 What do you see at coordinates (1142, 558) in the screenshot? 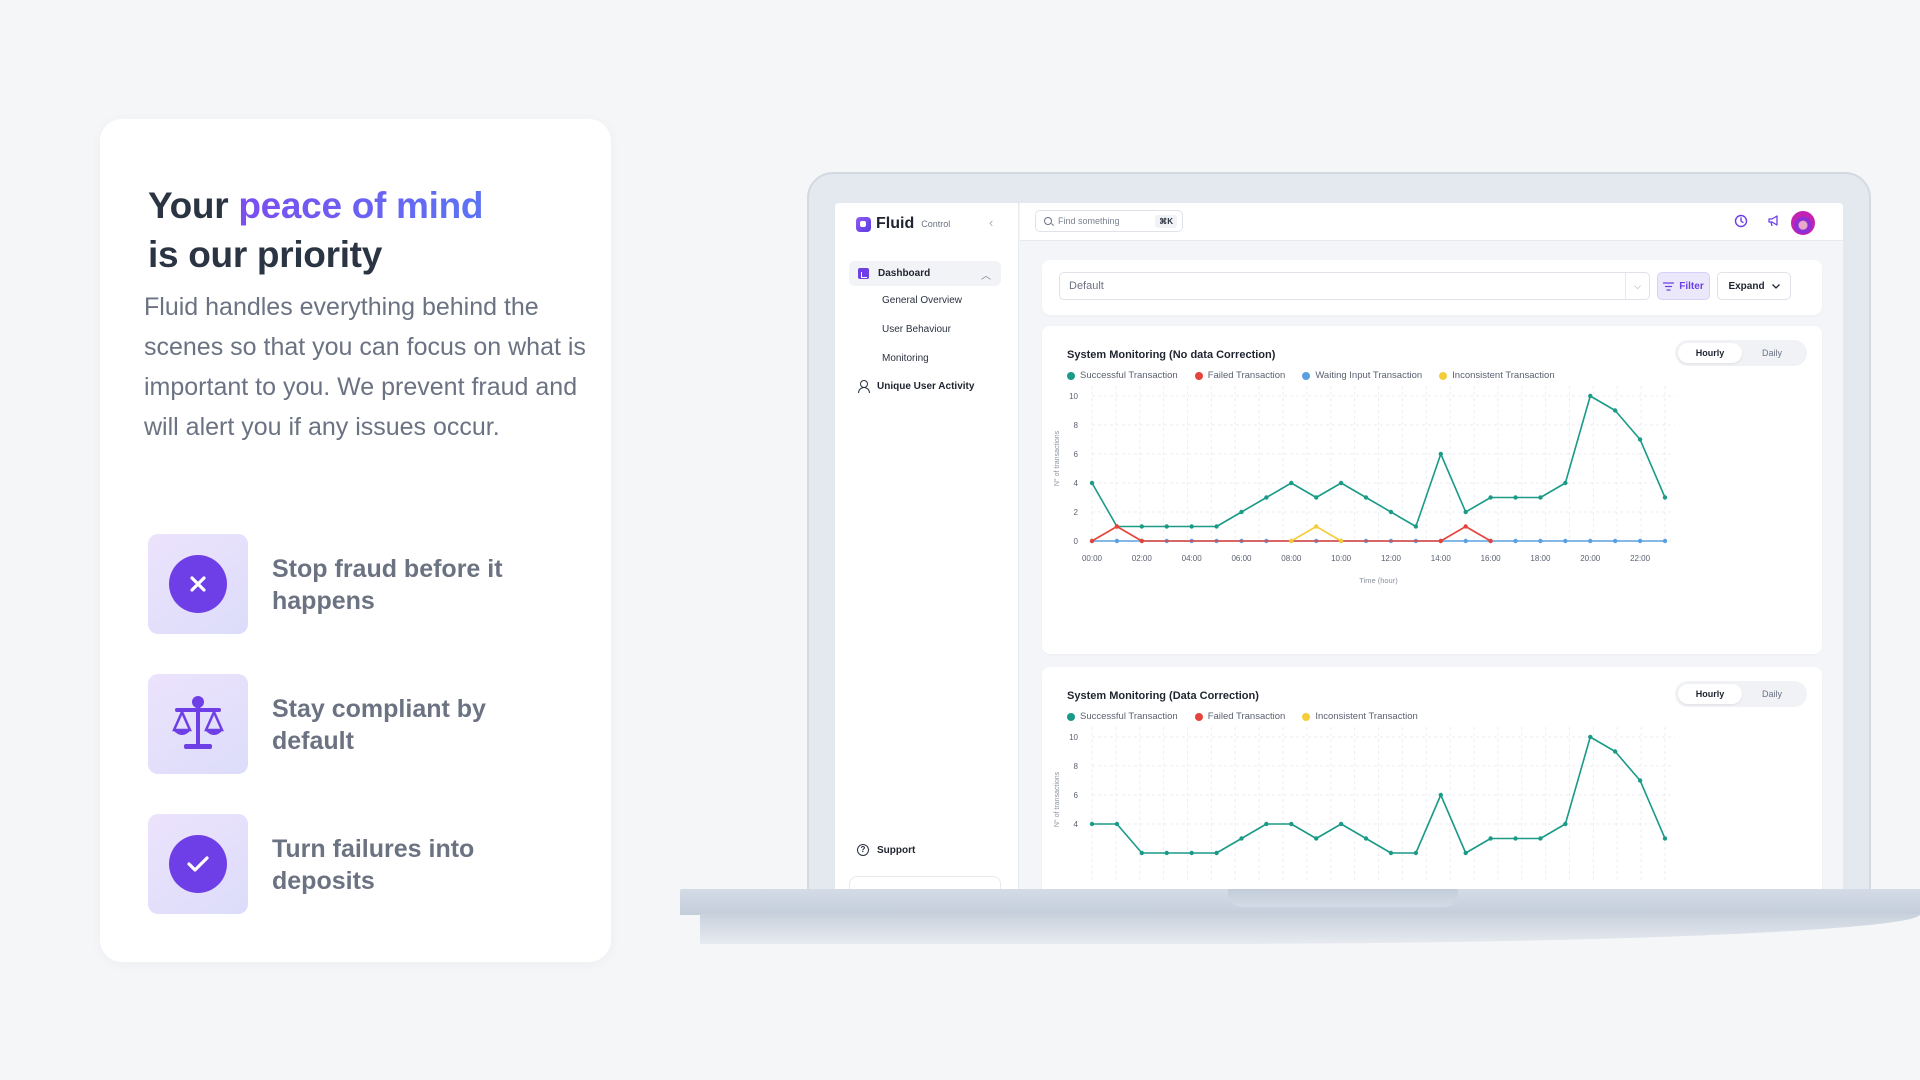
I see `x-tick-label: 02:00` at bounding box center [1142, 558].